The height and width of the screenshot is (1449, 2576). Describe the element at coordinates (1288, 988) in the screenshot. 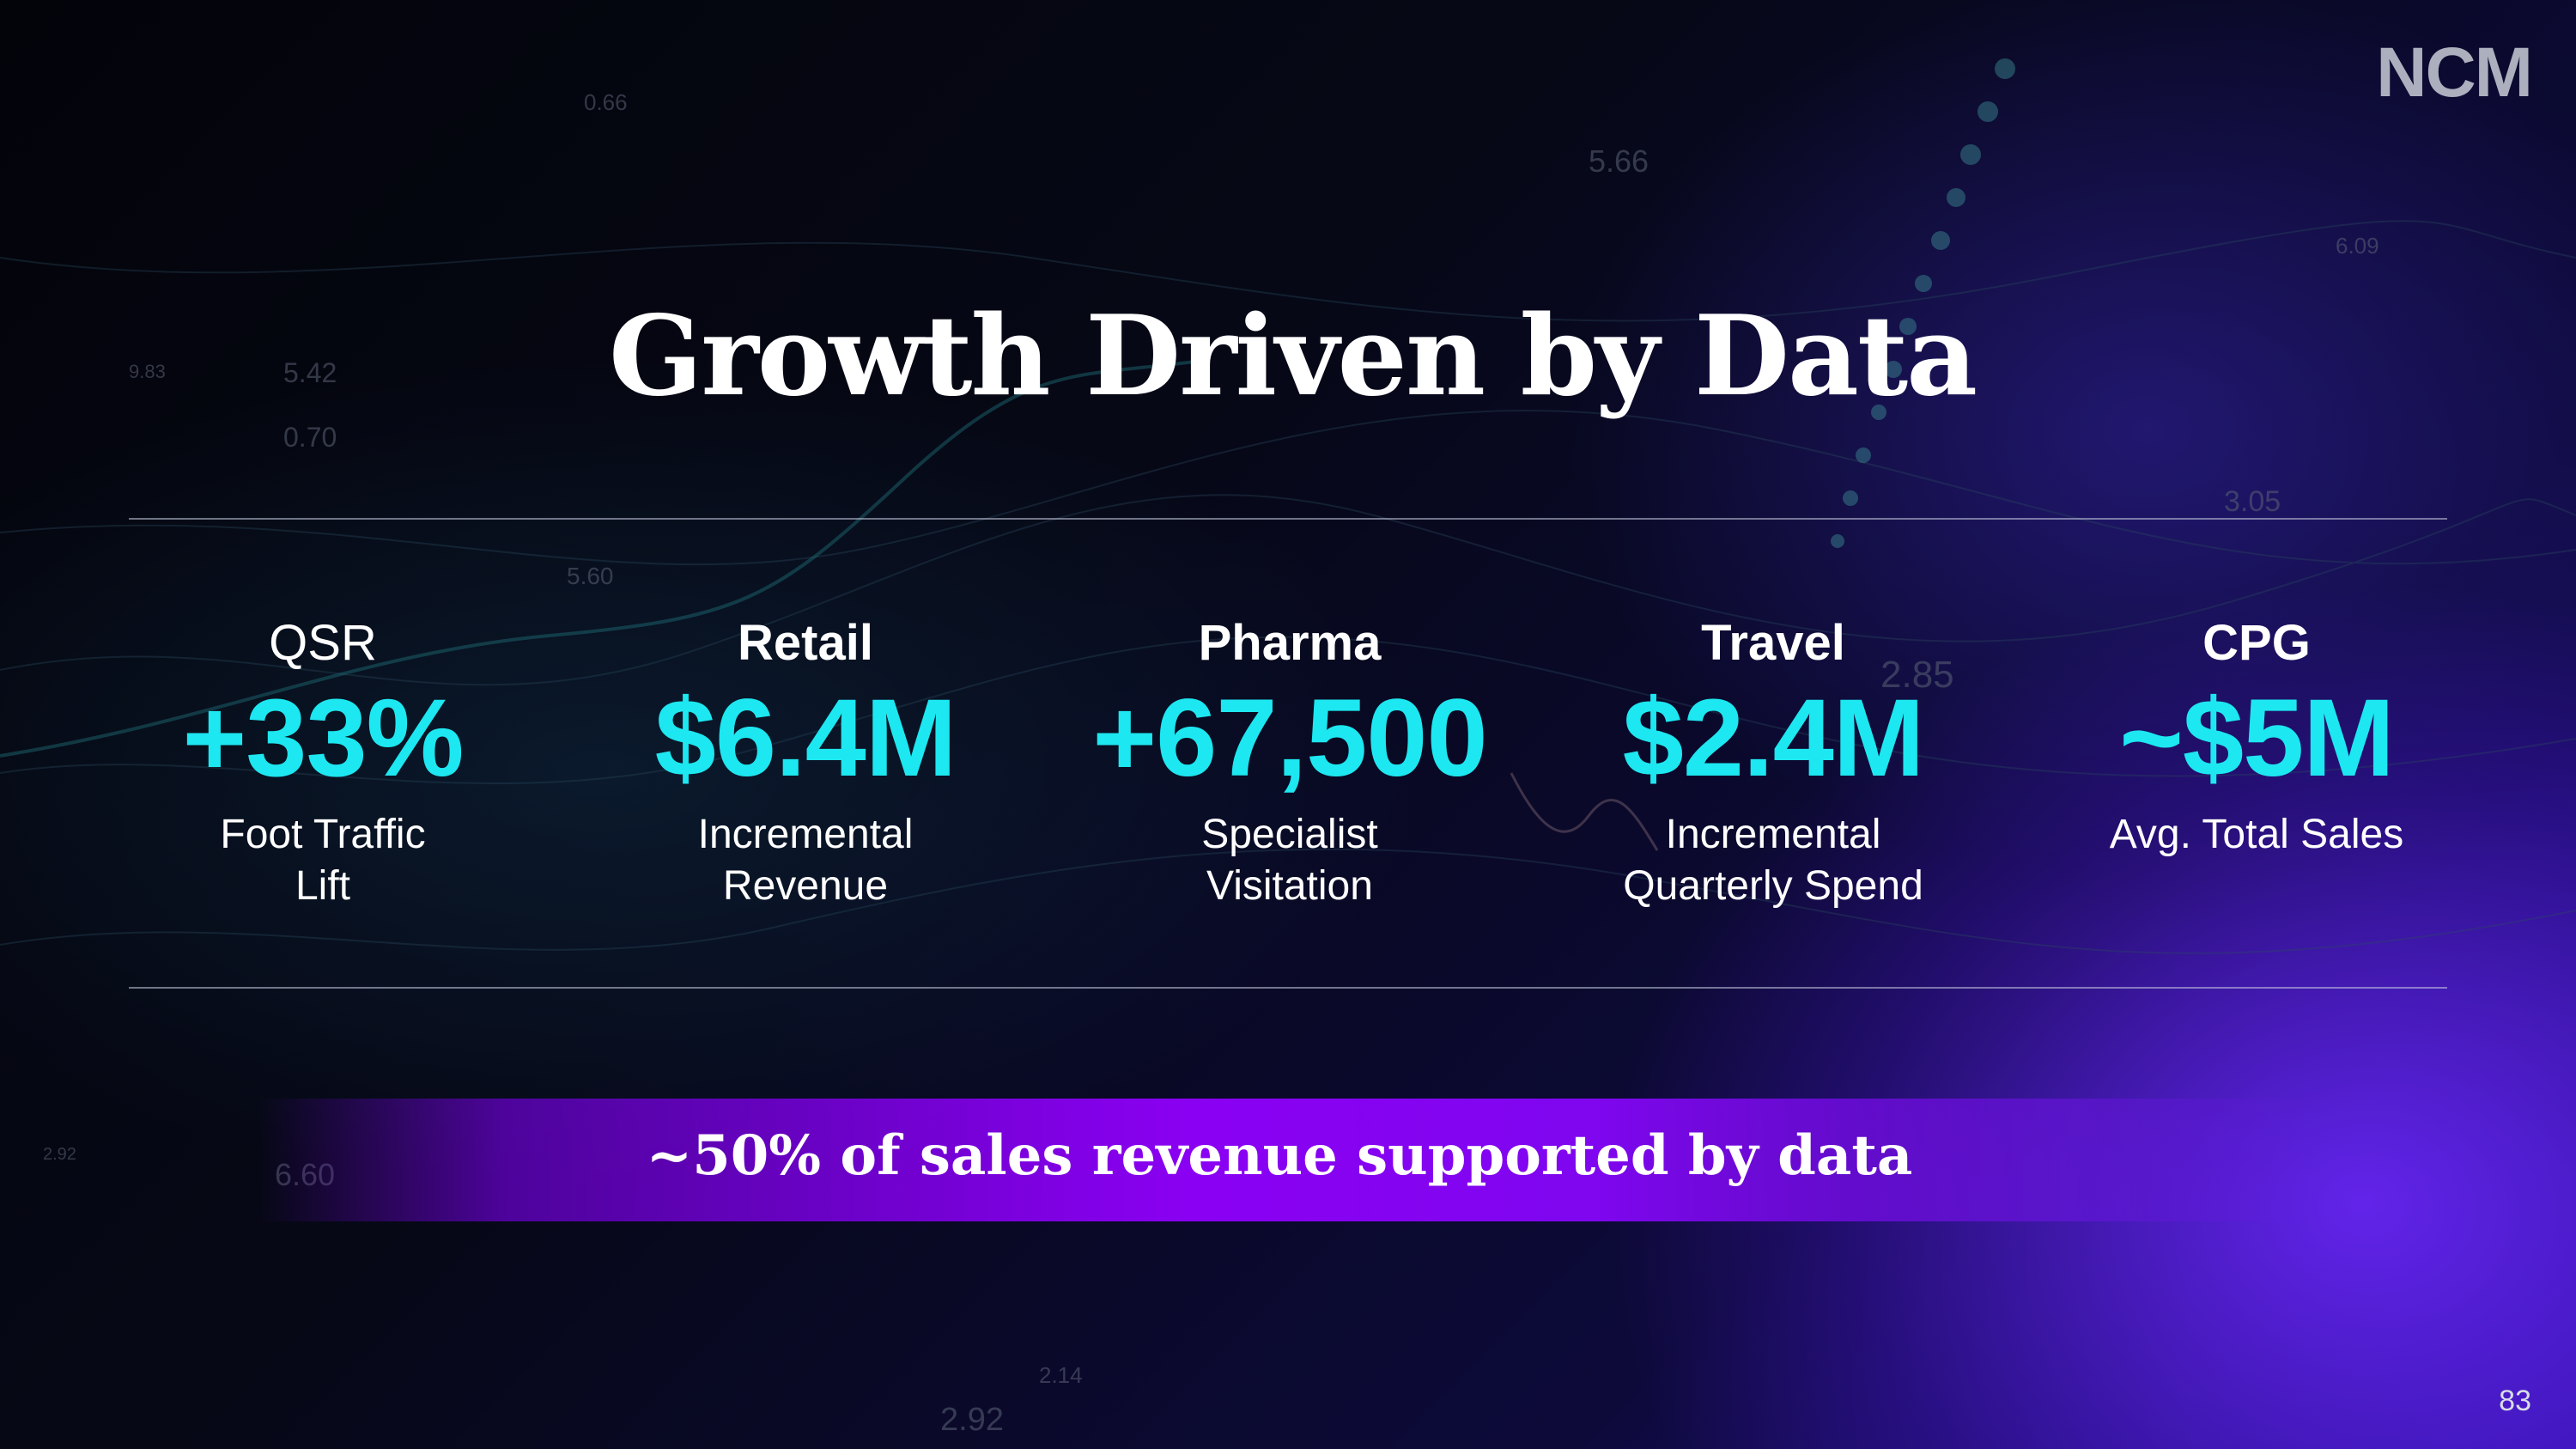

I see `divider-bottom` at that location.